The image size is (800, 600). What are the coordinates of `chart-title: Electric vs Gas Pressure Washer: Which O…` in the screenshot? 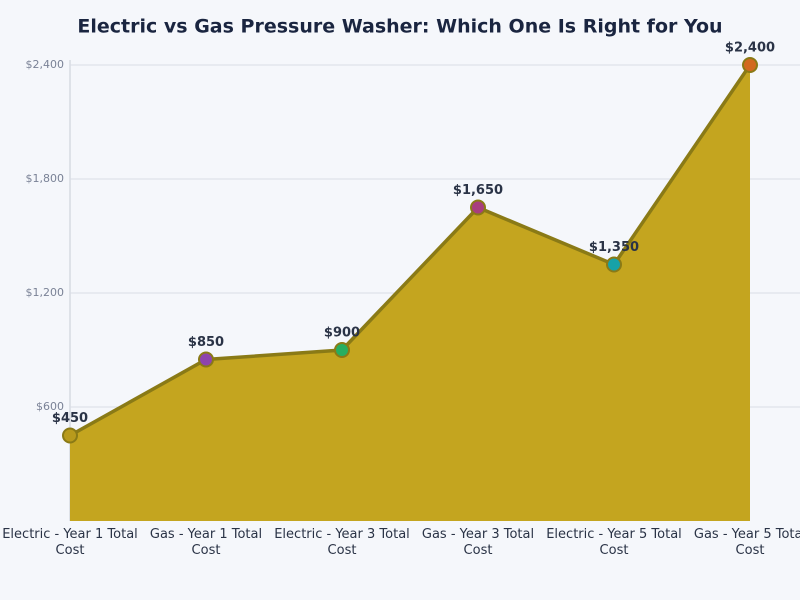 It's located at (399, 27).